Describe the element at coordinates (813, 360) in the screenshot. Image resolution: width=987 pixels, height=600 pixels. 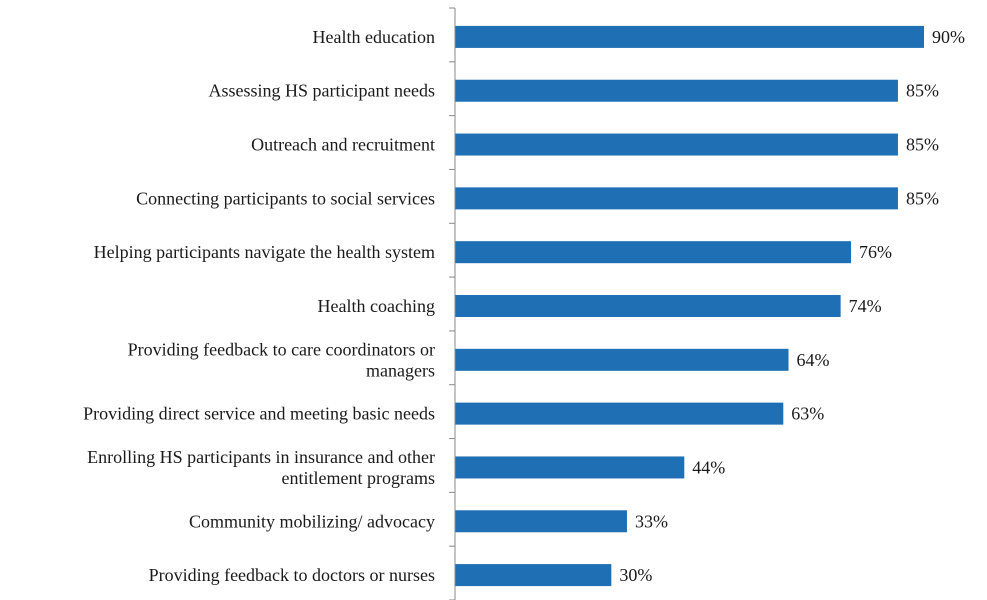
I see `data-label: 64%` at that location.